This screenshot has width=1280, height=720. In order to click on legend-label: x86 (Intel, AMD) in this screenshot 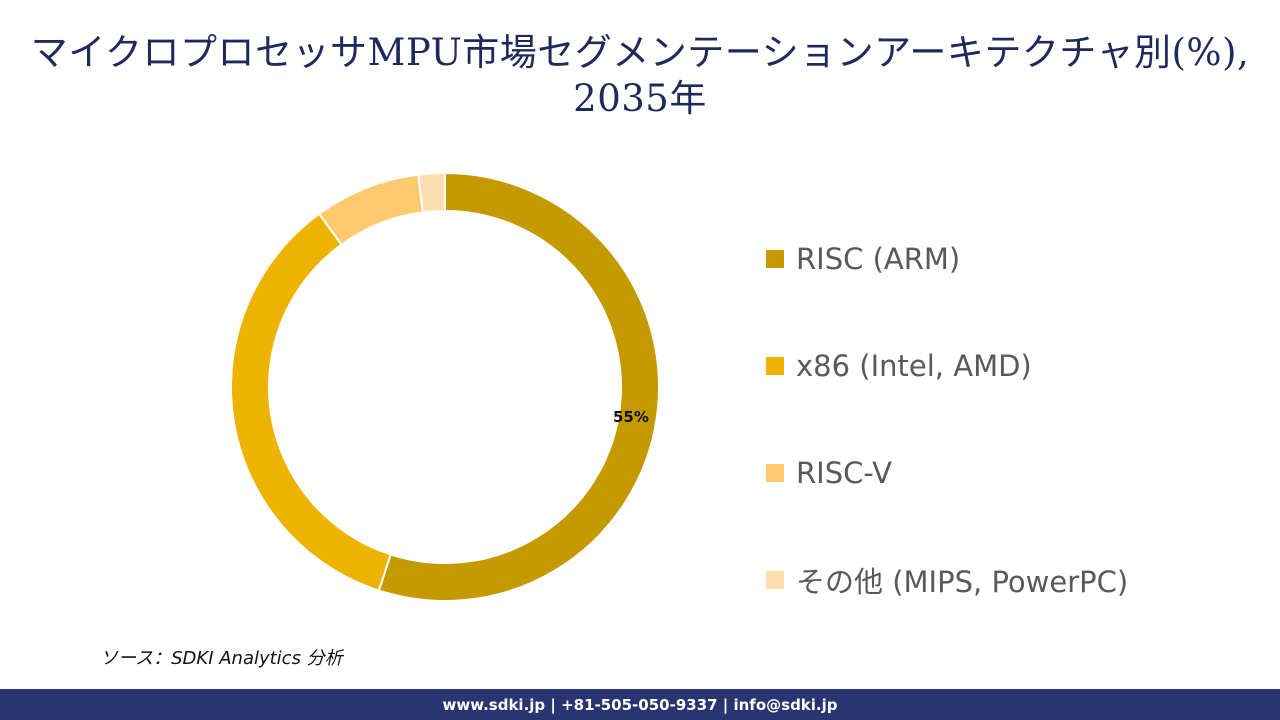, I will do `click(914, 365)`.